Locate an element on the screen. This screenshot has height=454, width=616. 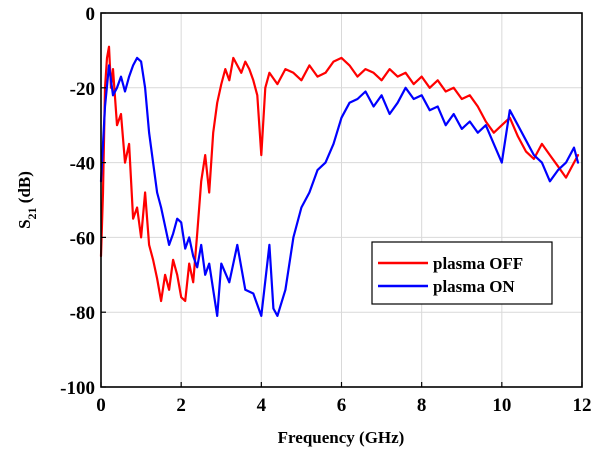
y-tick-label: -20 is located at coordinates (82, 89).